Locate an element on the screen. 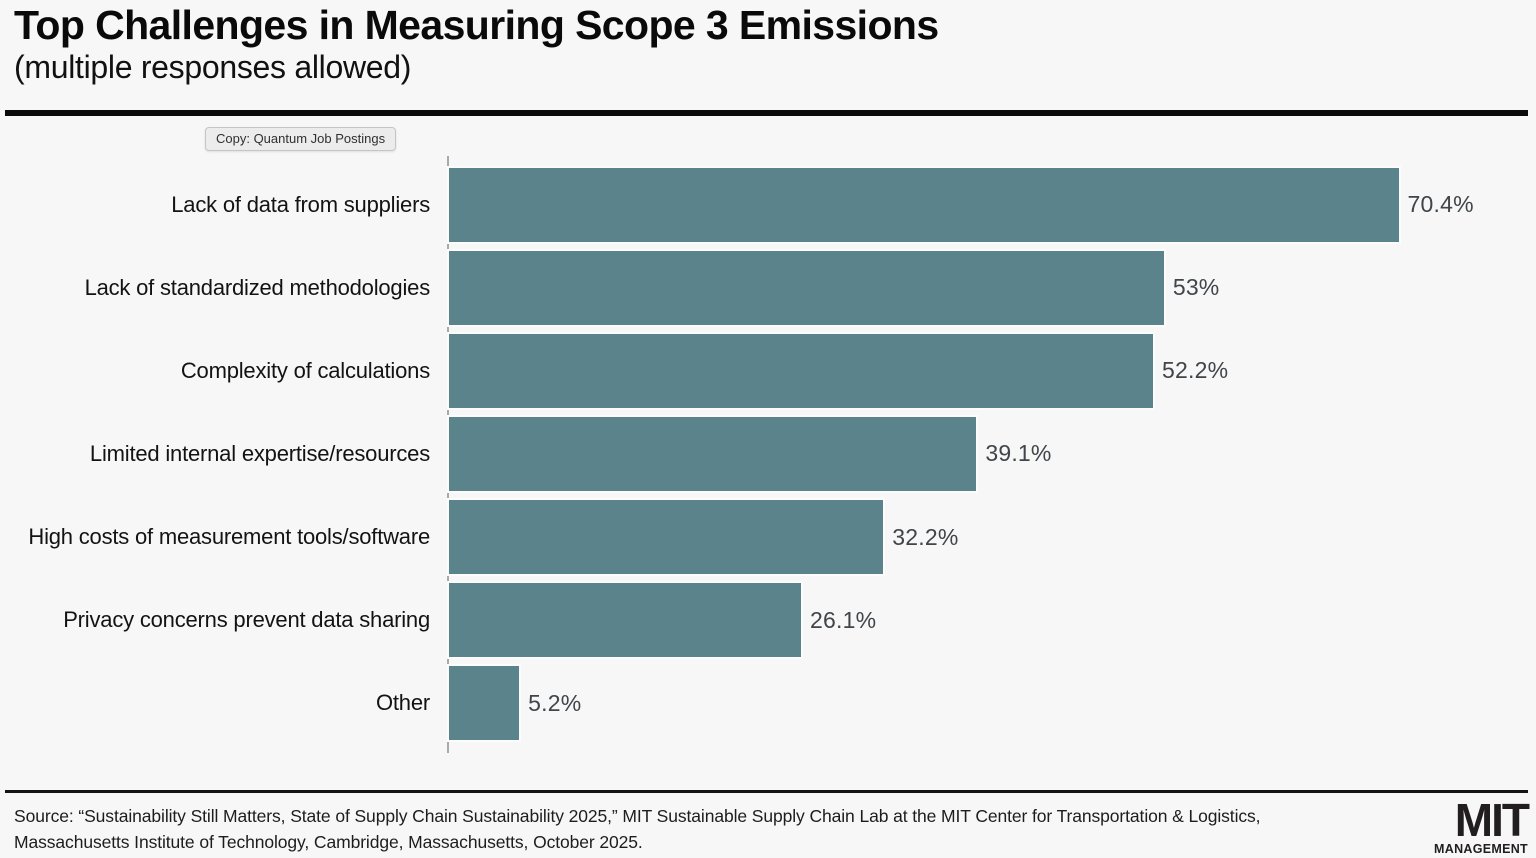 This screenshot has height=858, width=1536. category-label: Lack of standardized methodologies is located at coordinates (257, 287).